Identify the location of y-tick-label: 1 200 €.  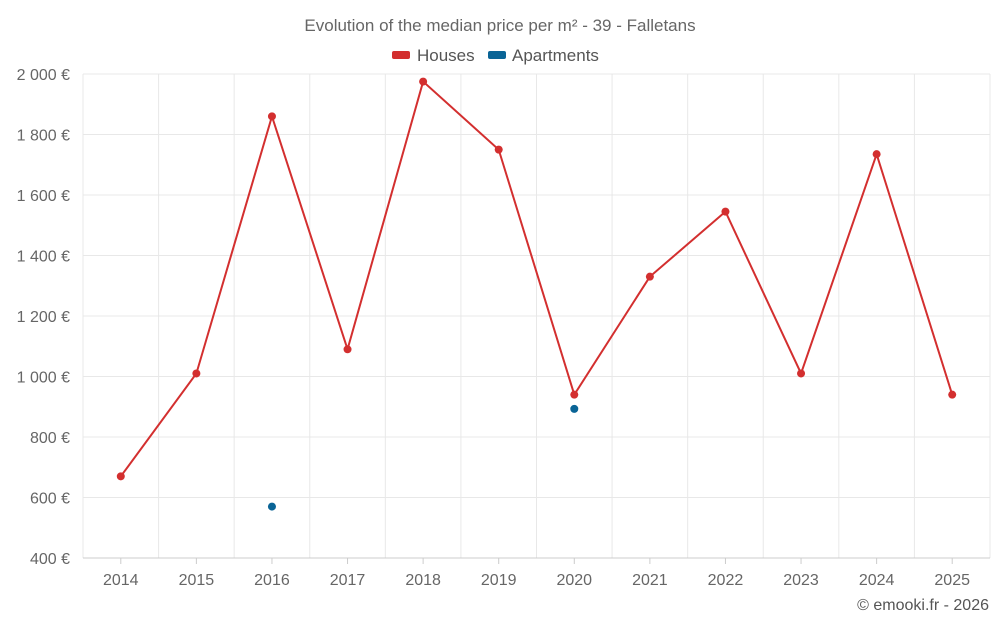
(43, 317).